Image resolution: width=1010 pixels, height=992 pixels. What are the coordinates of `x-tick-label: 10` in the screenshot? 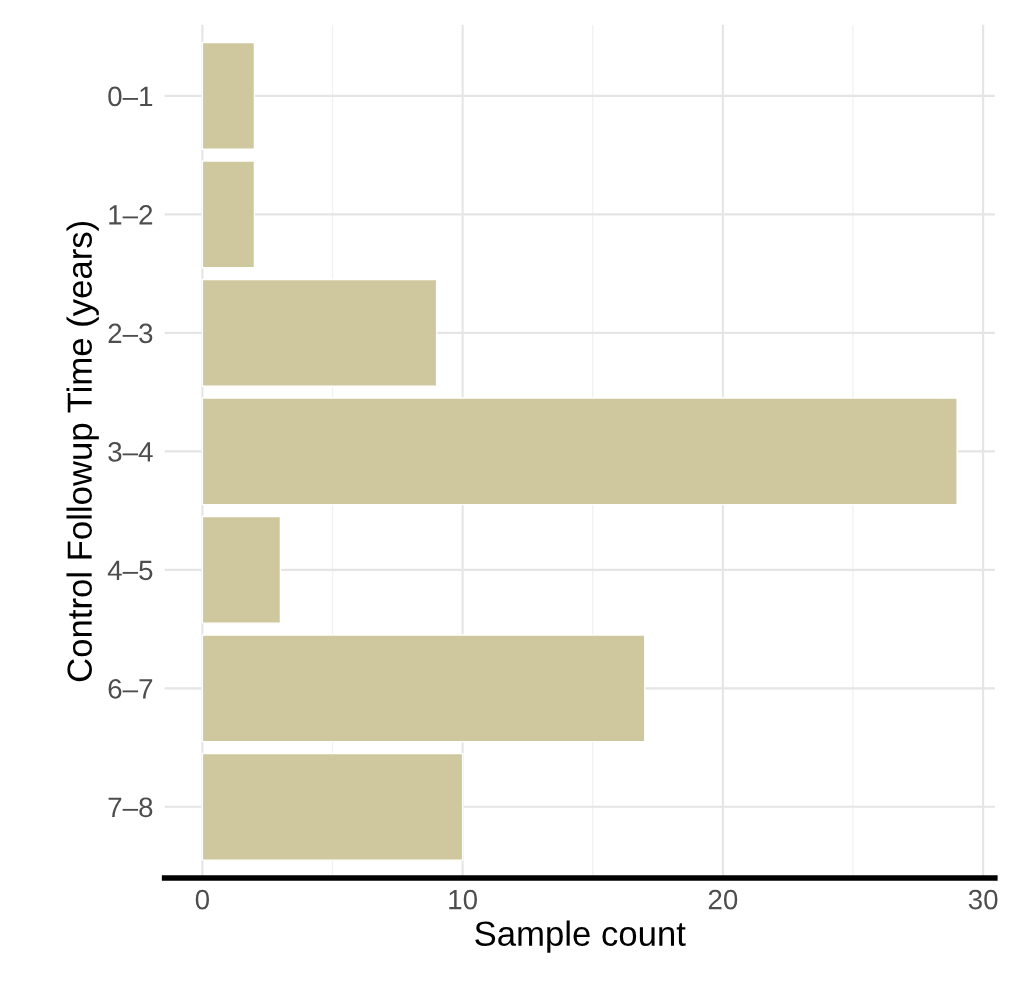 It's located at (463, 899).